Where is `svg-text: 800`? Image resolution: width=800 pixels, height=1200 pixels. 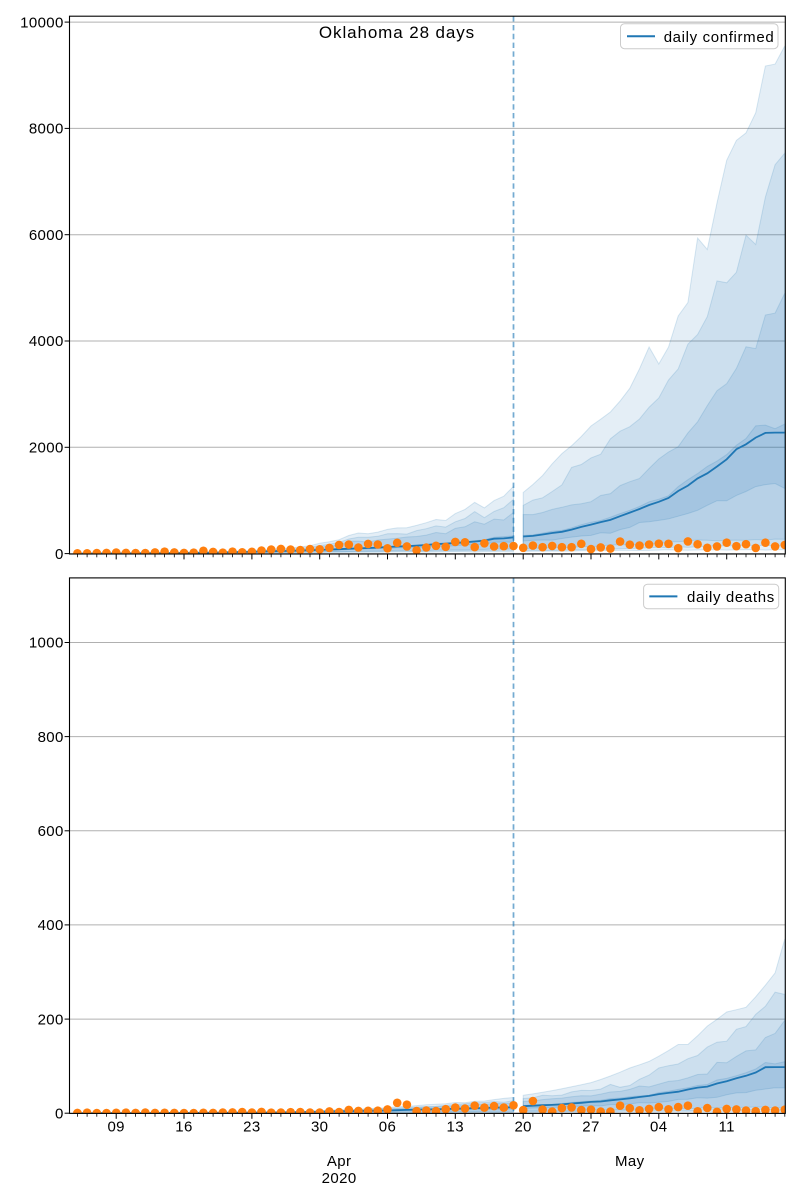 svg-text: 800 is located at coordinates (51, 737).